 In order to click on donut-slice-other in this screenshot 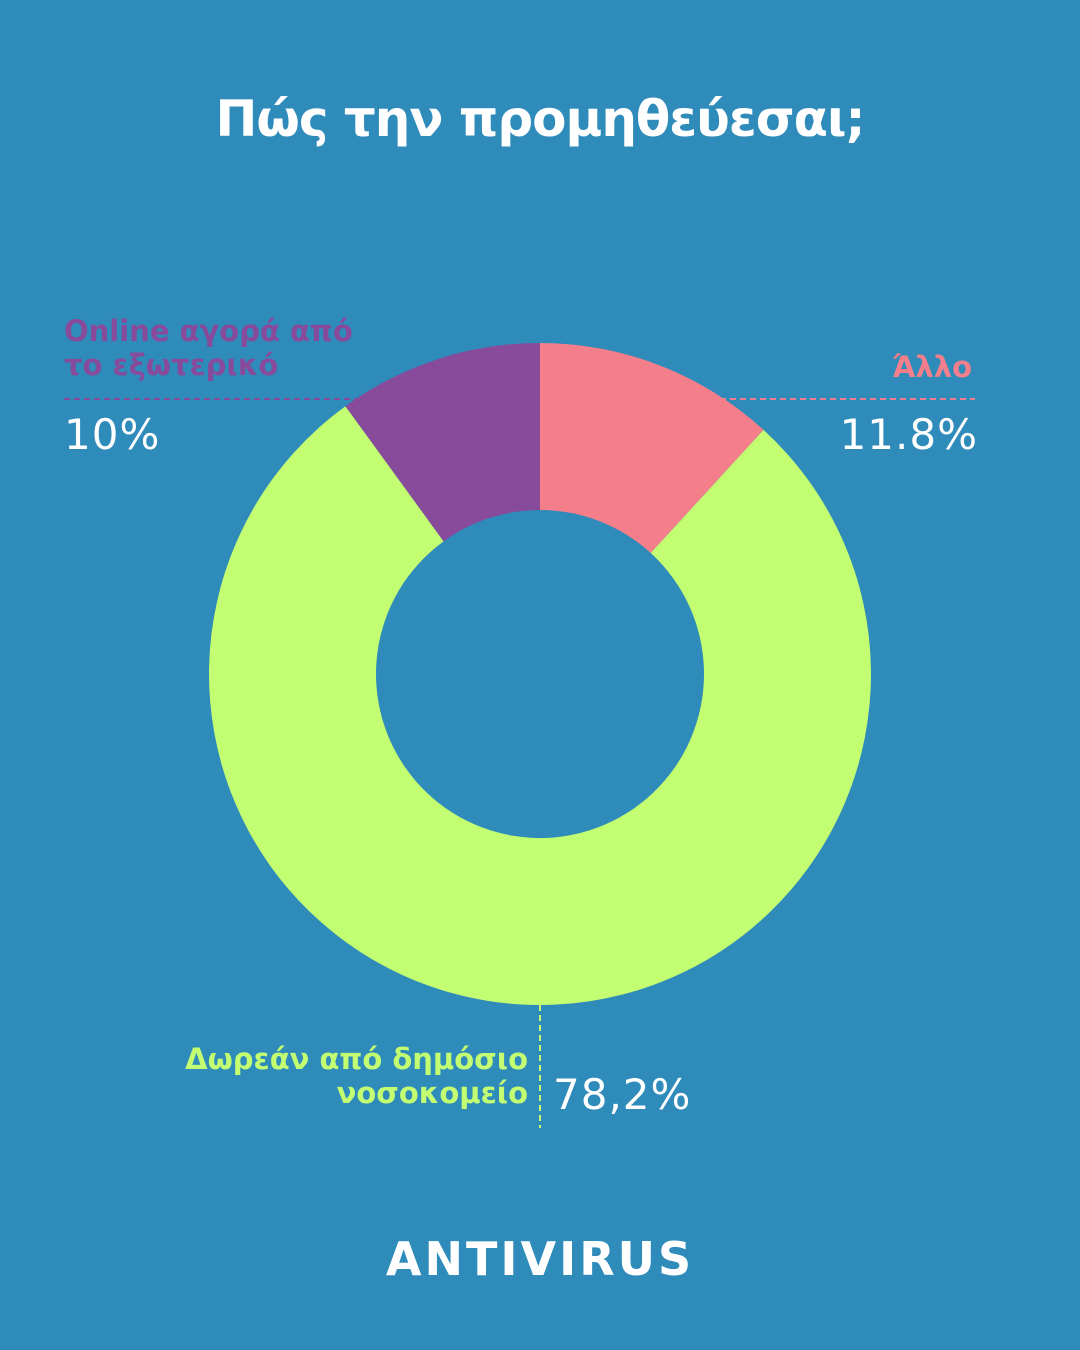, I will do `click(652, 448)`.